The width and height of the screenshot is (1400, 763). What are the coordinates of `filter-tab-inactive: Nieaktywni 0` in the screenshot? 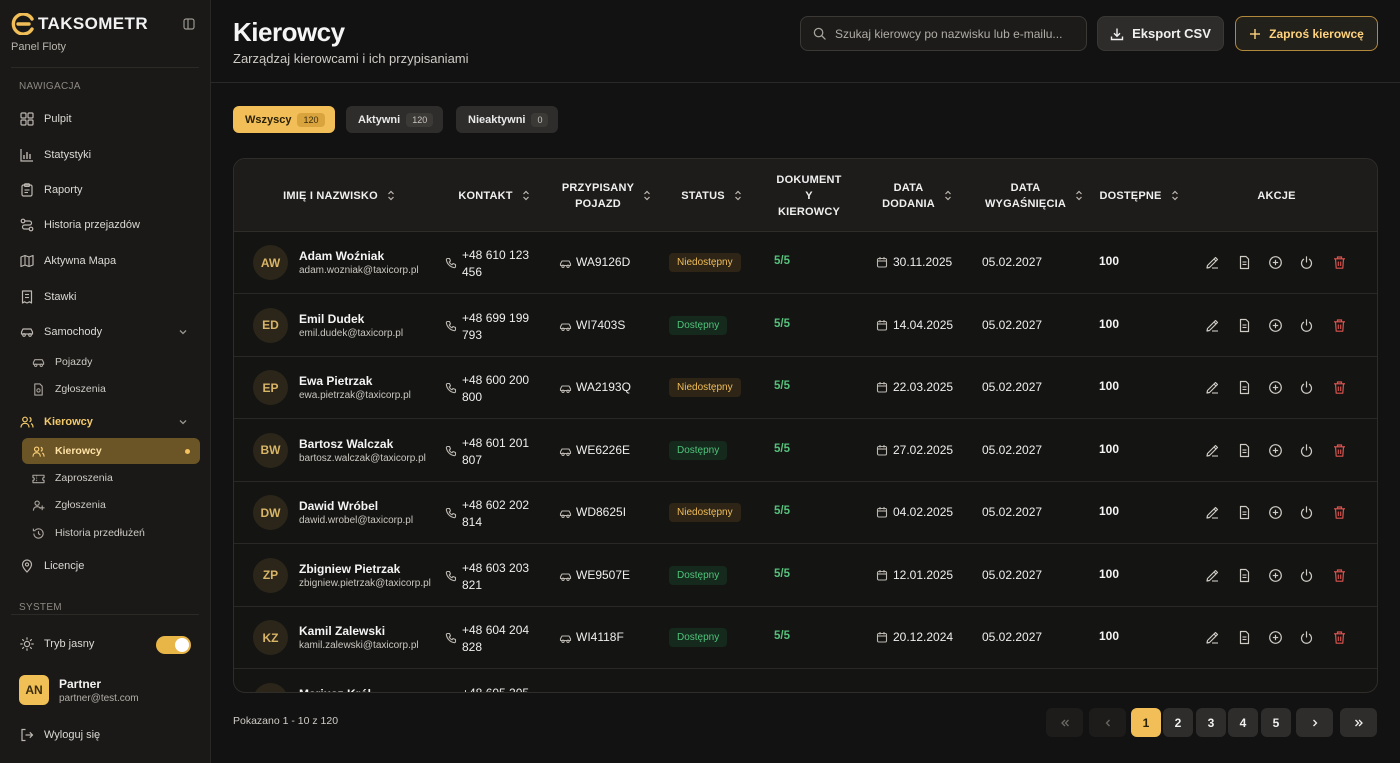 It's located at (507, 119).